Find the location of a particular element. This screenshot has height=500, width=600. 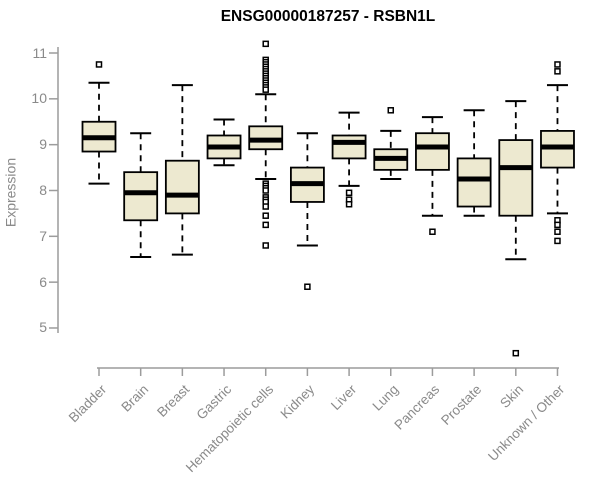

box-liver is located at coordinates (349, 147).